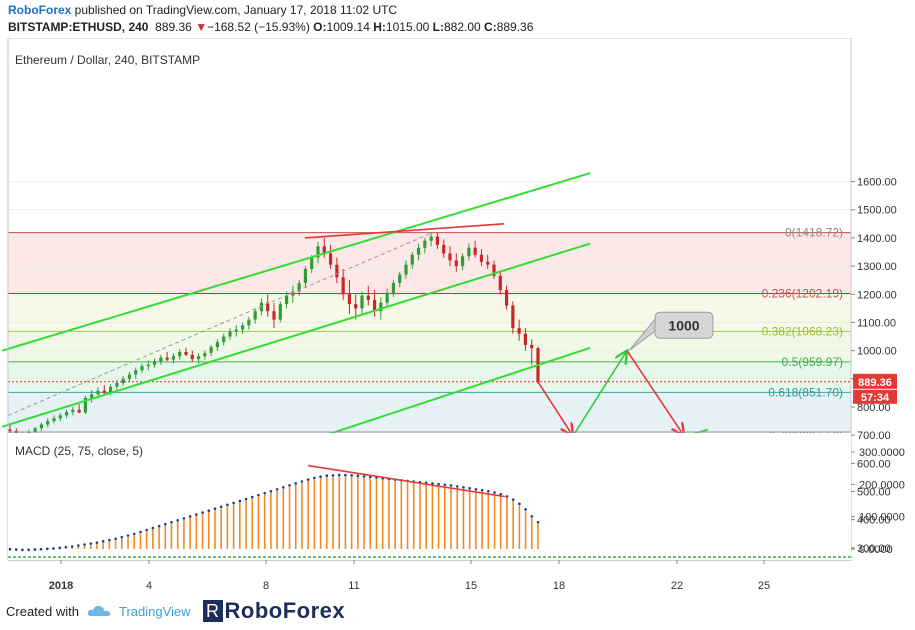 This screenshot has width=915, height=630. I want to click on publisher-name: RoboForex, so click(40, 10).